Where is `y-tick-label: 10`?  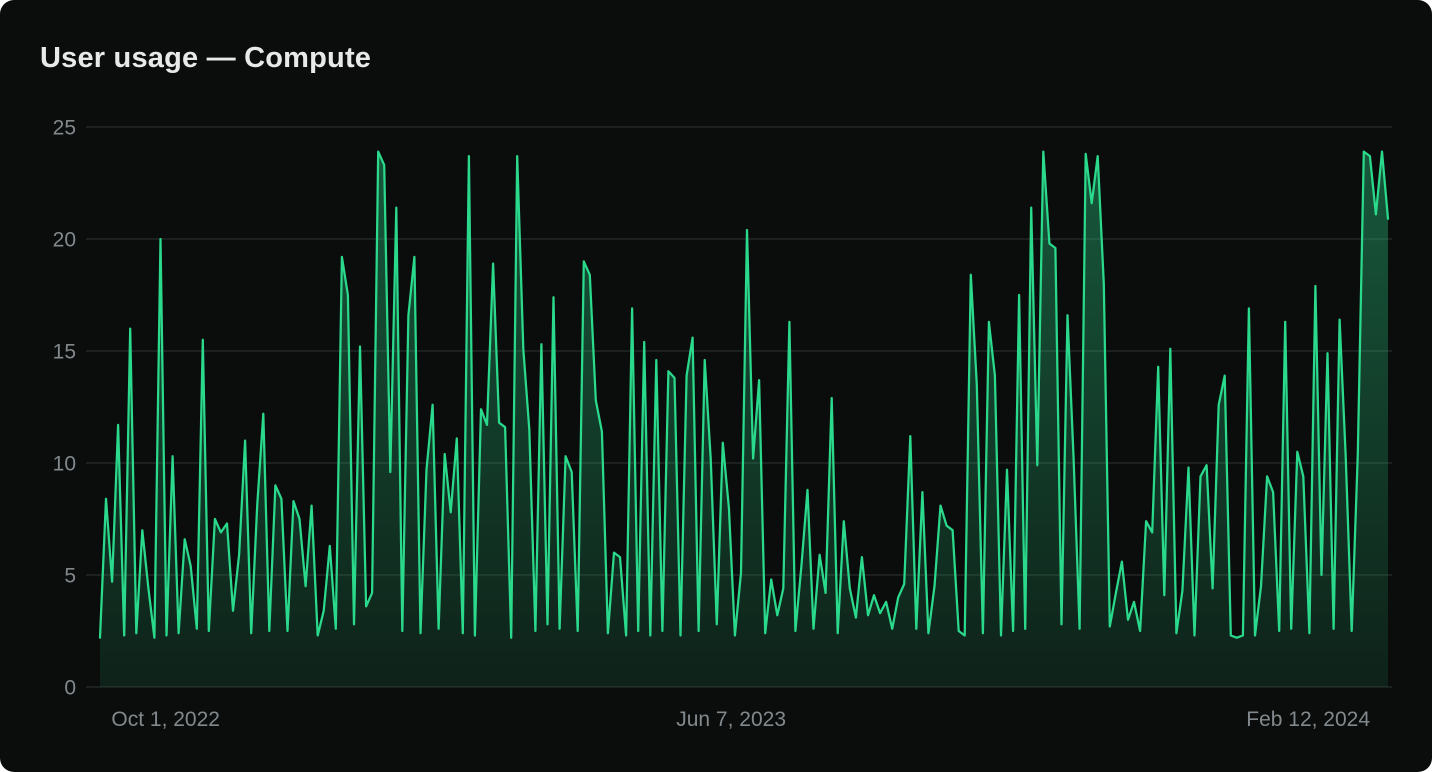
y-tick-label: 10 is located at coordinates (64, 464).